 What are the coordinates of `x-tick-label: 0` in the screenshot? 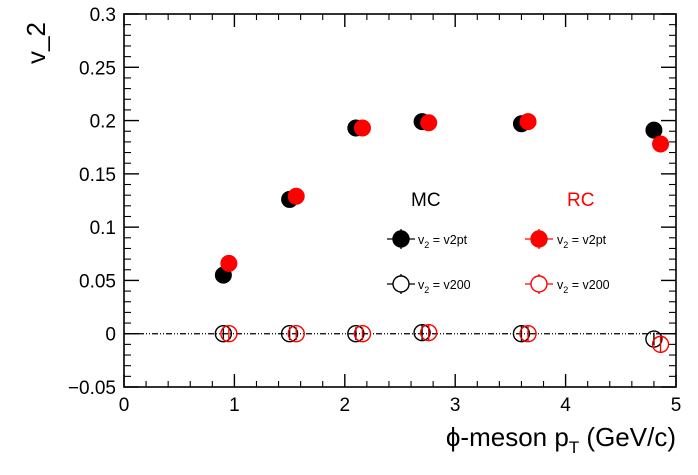 It's located at (124, 405).